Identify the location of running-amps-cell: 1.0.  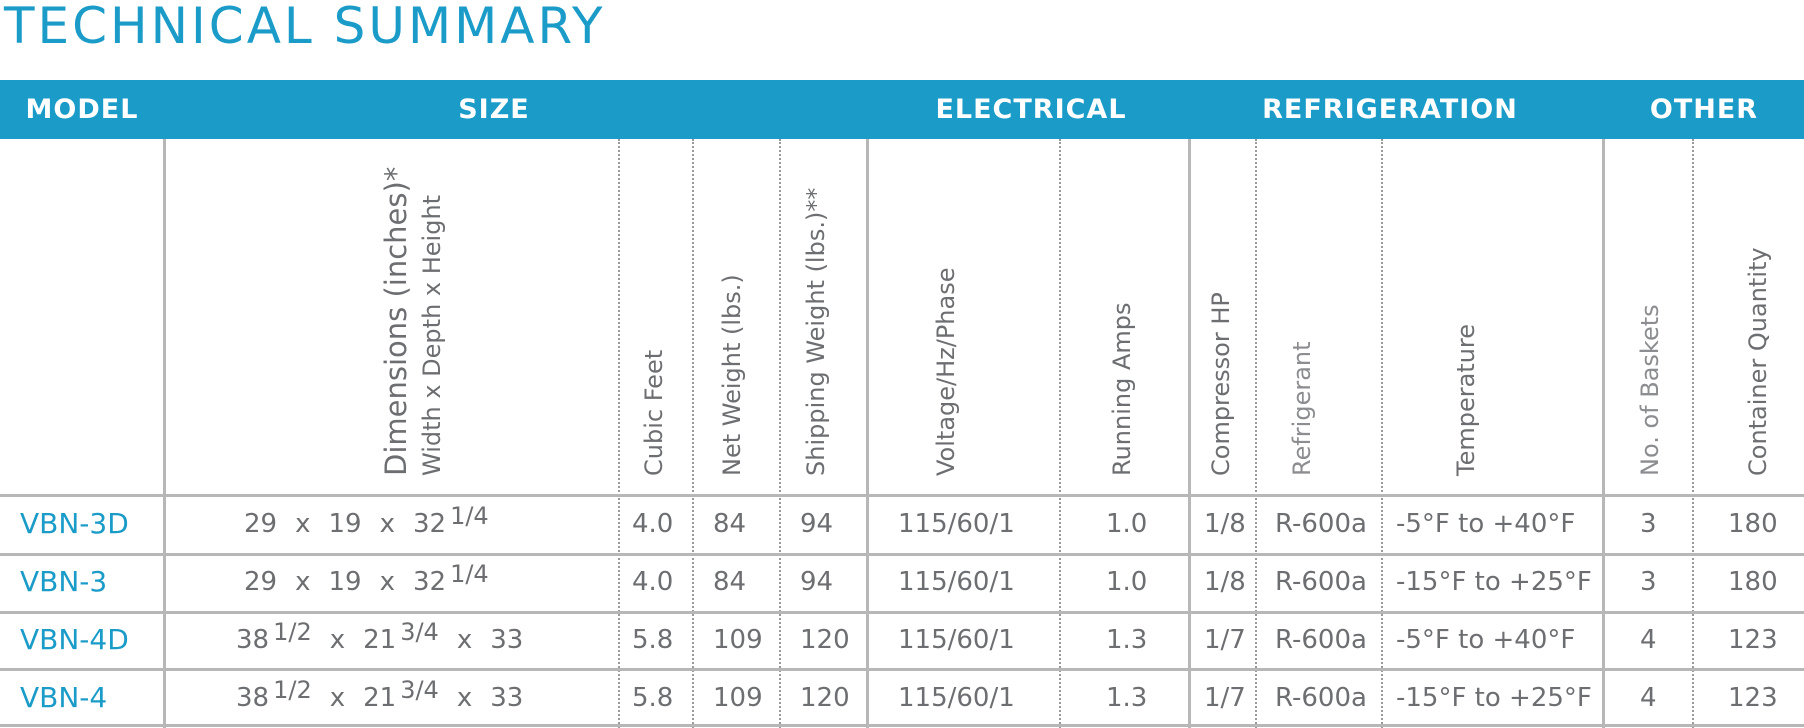
(1127, 524).